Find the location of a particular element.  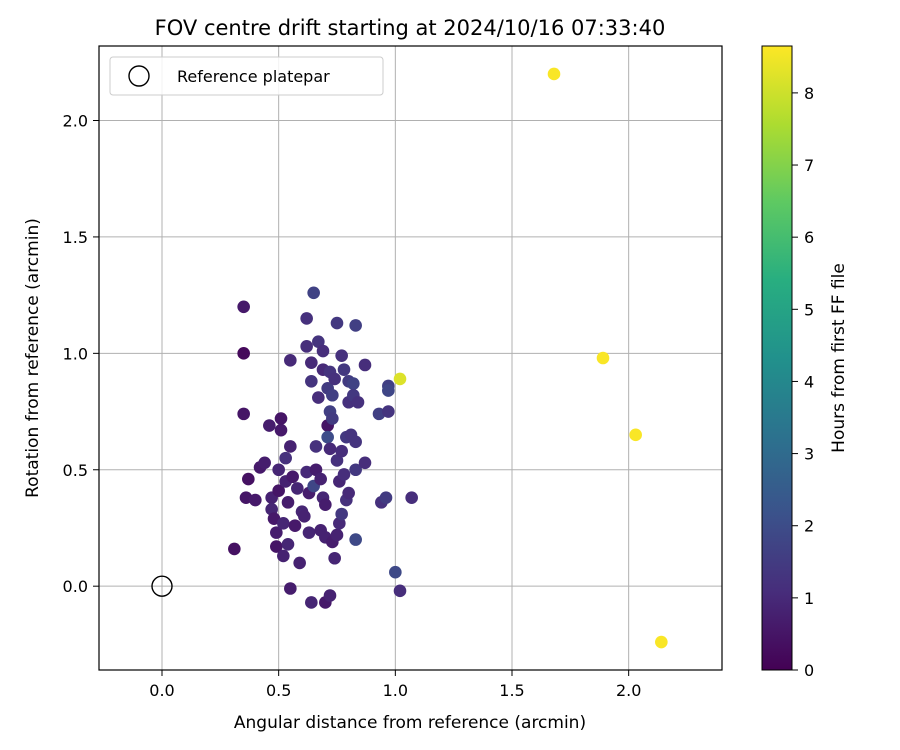

y-axis-ticks: 0.0 0.5 1.0 1.5 2.0 is located at coordinates (81, 354).